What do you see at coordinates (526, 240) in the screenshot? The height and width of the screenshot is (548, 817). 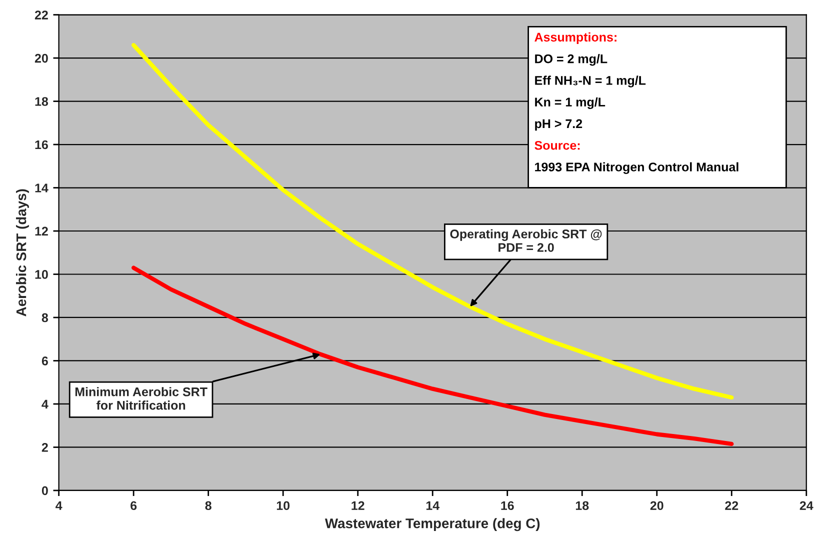 I see `annotation: Operating Aerobic SRT @ PDF = 2.0` at bounding box center [526, 240].